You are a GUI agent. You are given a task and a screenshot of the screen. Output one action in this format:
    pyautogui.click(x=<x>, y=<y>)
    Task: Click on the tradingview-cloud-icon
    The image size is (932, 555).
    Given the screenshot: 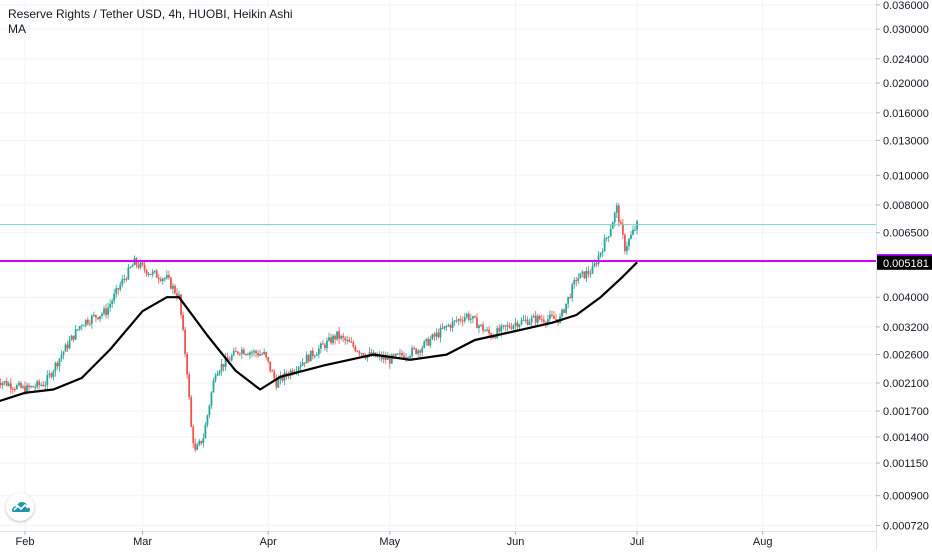 What is the action you would take?
    pyautogui.click(x=21, y=507)
    